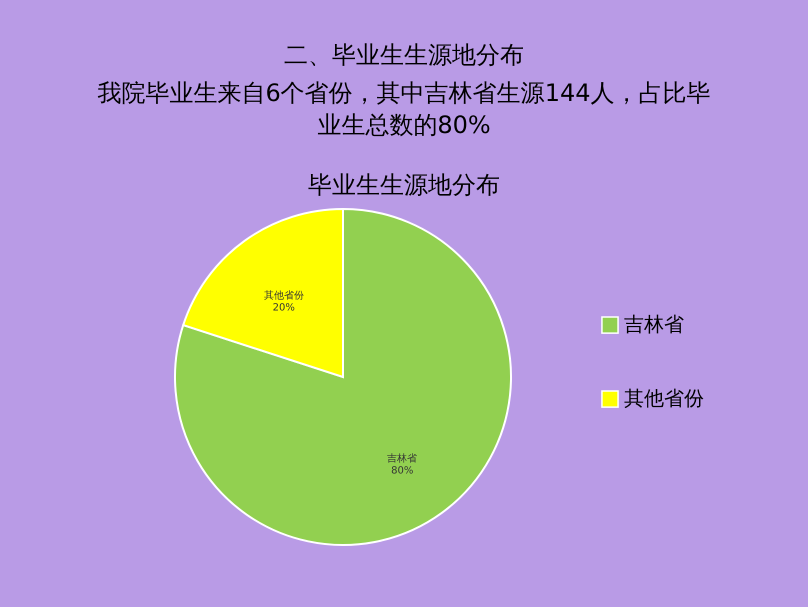  Describe the element at coordinates (283, 308) in the screenshot. I see `data-label: 20%` at that location.